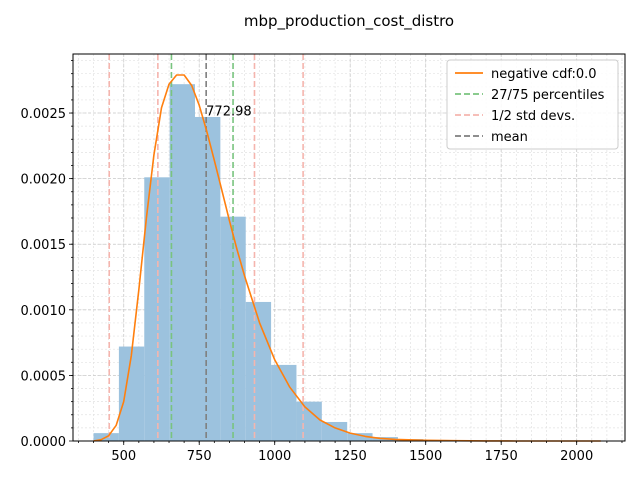 Image resolution: width=640 pixels, height=480 pixels. I want to click on x-axis-ticks: 500 750 1000 1250 1500 1750 2000, so click(350, 452).